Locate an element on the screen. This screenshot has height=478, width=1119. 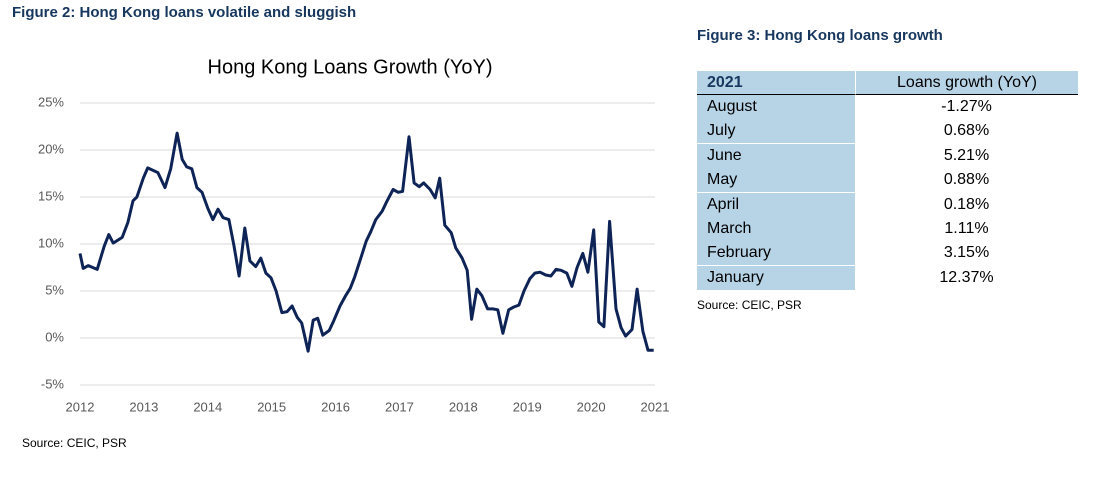
x-tick-label: 2020 is located at coordinates (591, 406).